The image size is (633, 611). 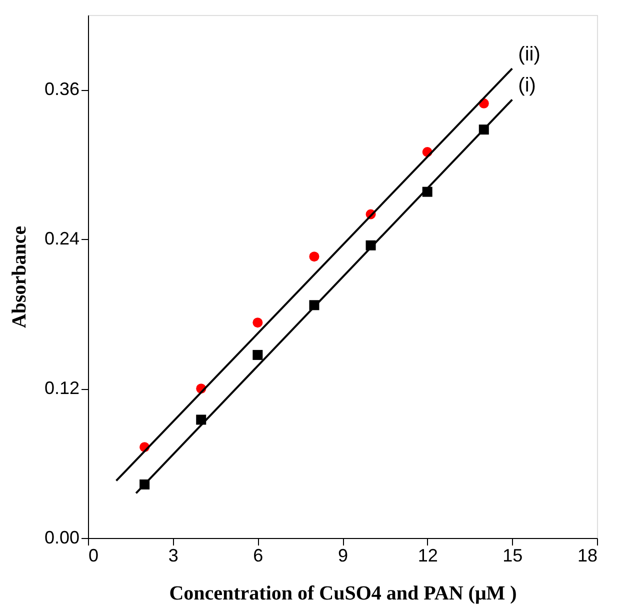 I want to click on x-tick-label: 6, so click(x=258, y=556).